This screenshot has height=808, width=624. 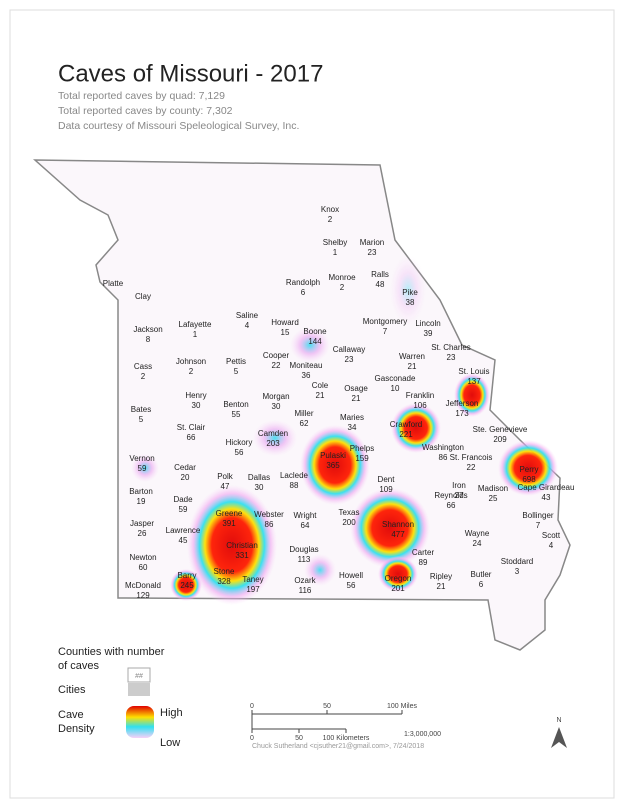 What do you see at coordinates (474, 381) in the screenshot?
I see `county-caves: 137` at bounding box center [474, 381].